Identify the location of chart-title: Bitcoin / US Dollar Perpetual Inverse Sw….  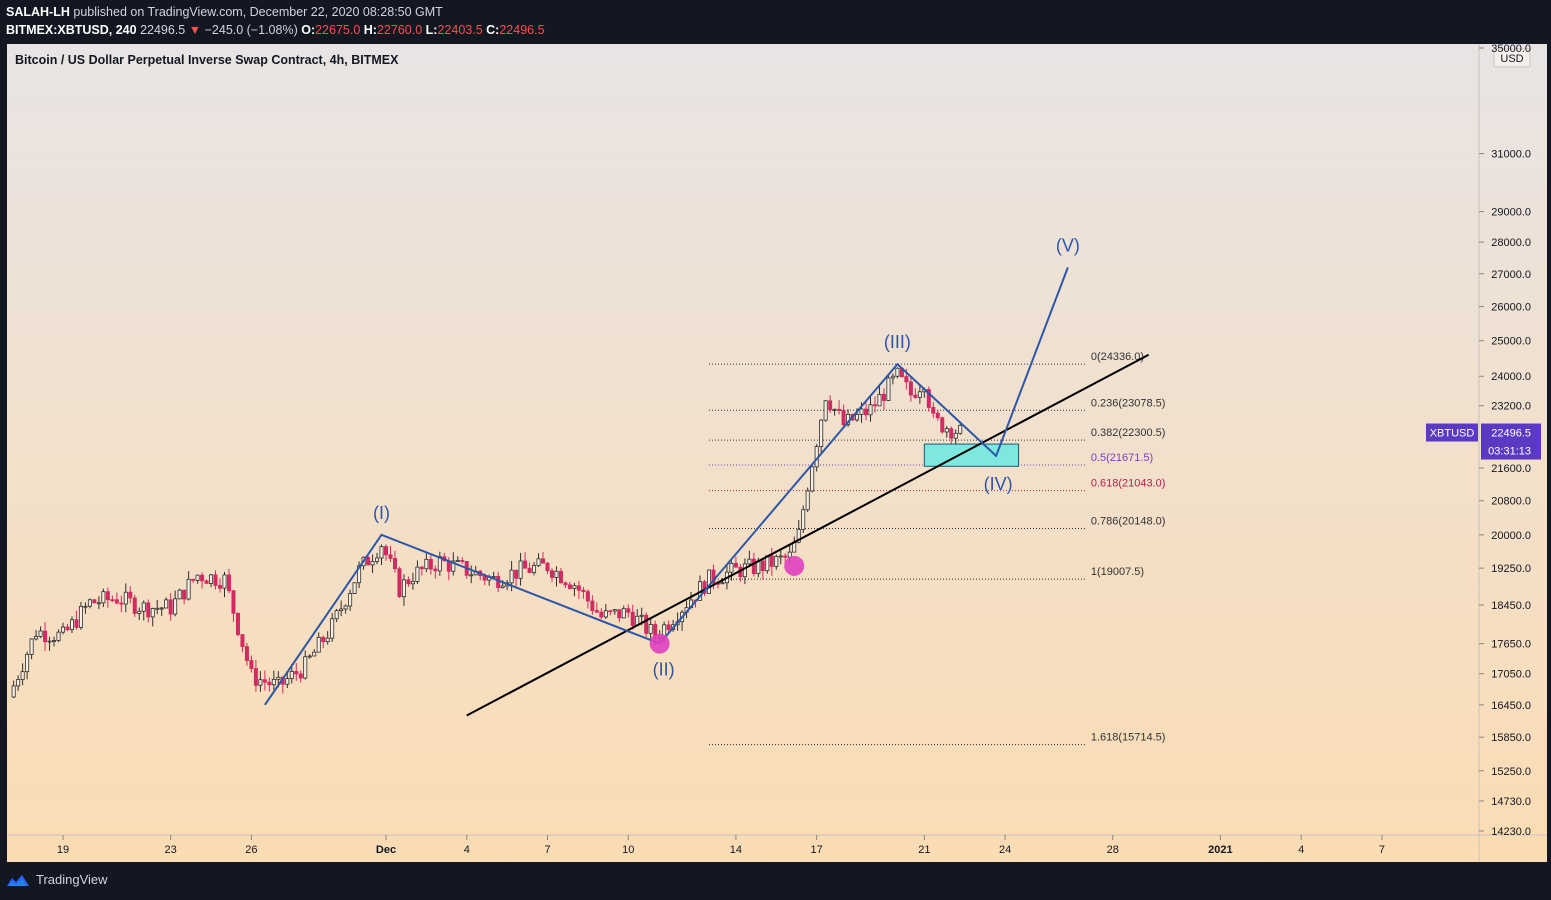
(207, 60).